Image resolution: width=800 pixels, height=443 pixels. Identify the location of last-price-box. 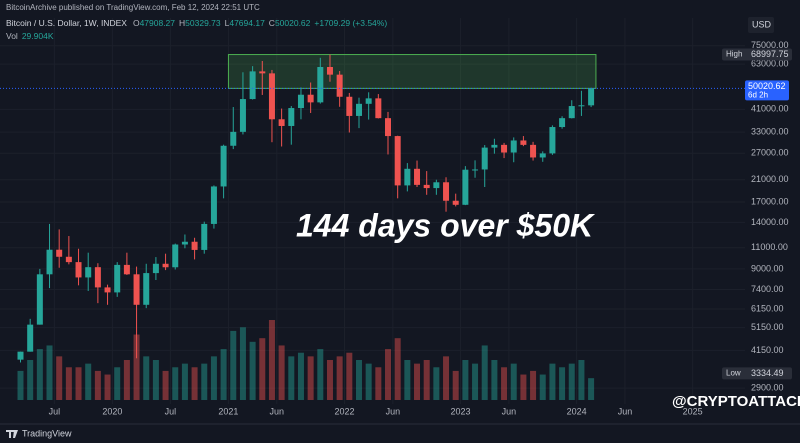
(767, 90).